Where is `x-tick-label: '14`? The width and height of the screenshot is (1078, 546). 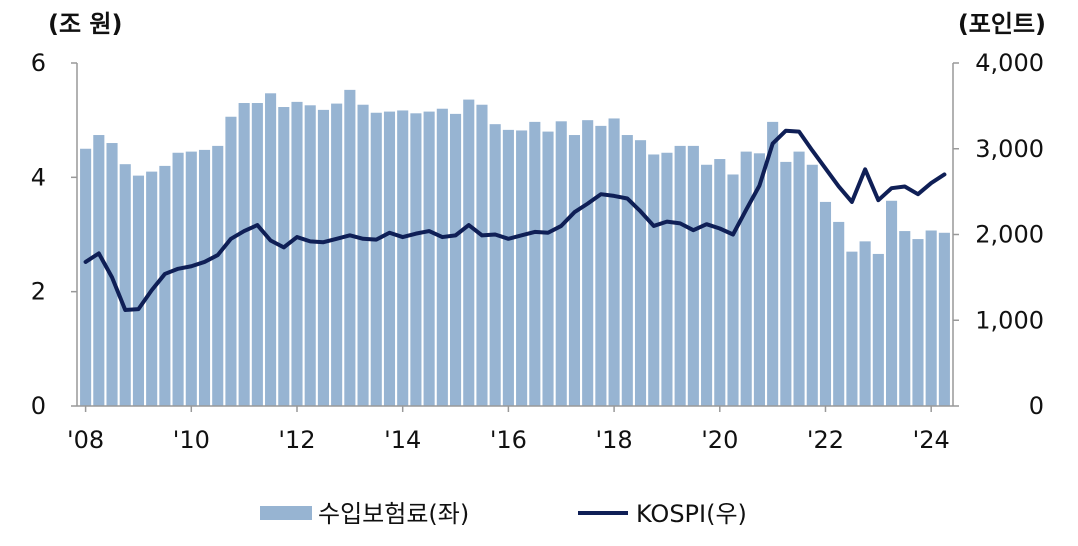
x-tick-label: '14 is located at coordinates (402, 440).